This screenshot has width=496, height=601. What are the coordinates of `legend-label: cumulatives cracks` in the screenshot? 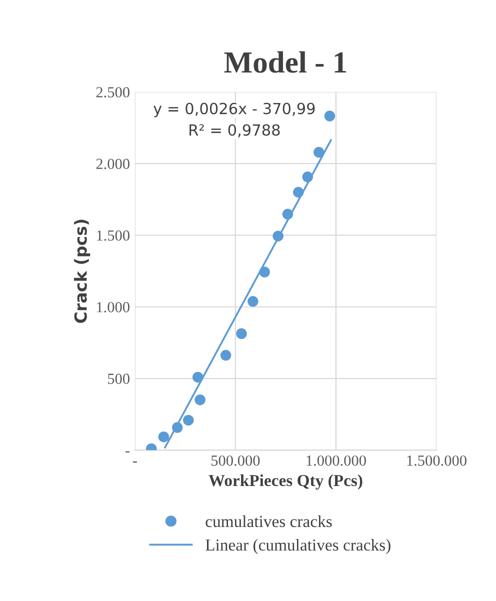 It's located at (269, 521).